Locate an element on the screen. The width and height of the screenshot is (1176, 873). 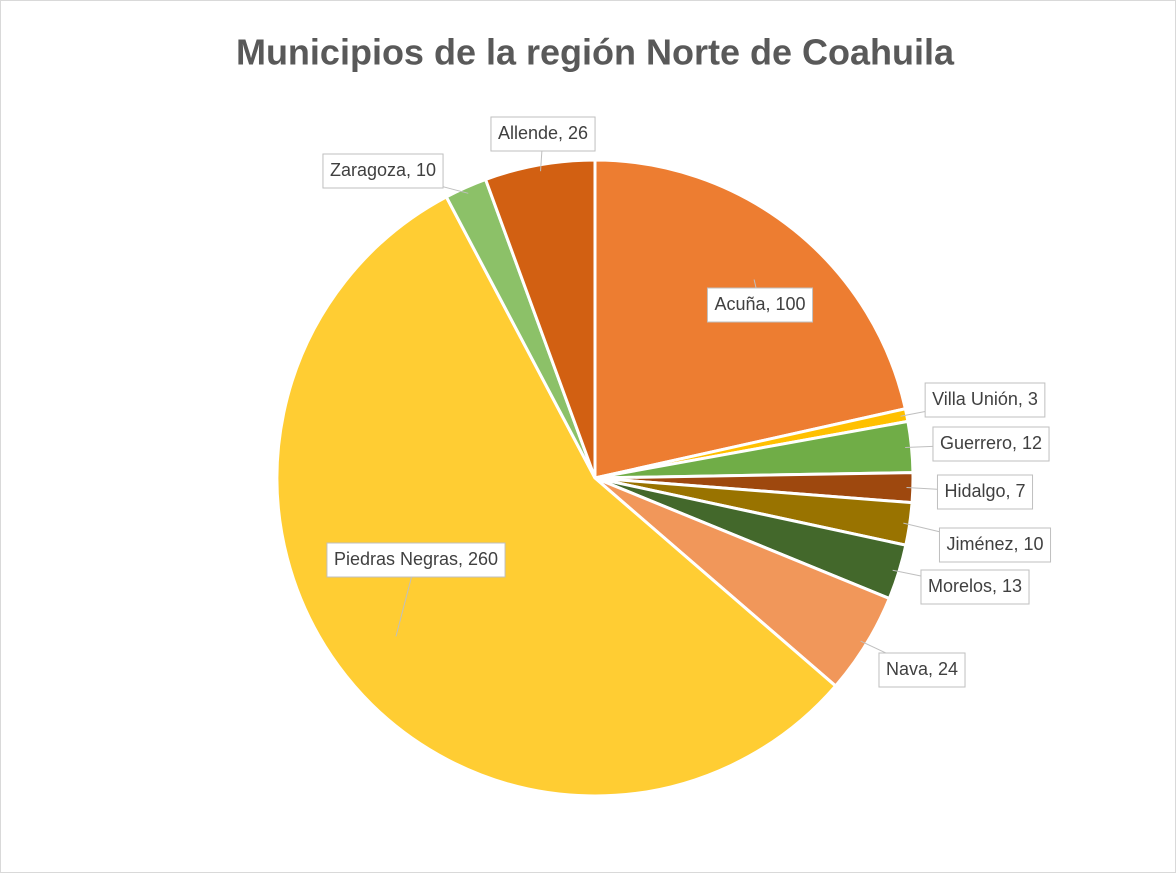
data-label: Nava, 24 is located at coordinates (913, 664).